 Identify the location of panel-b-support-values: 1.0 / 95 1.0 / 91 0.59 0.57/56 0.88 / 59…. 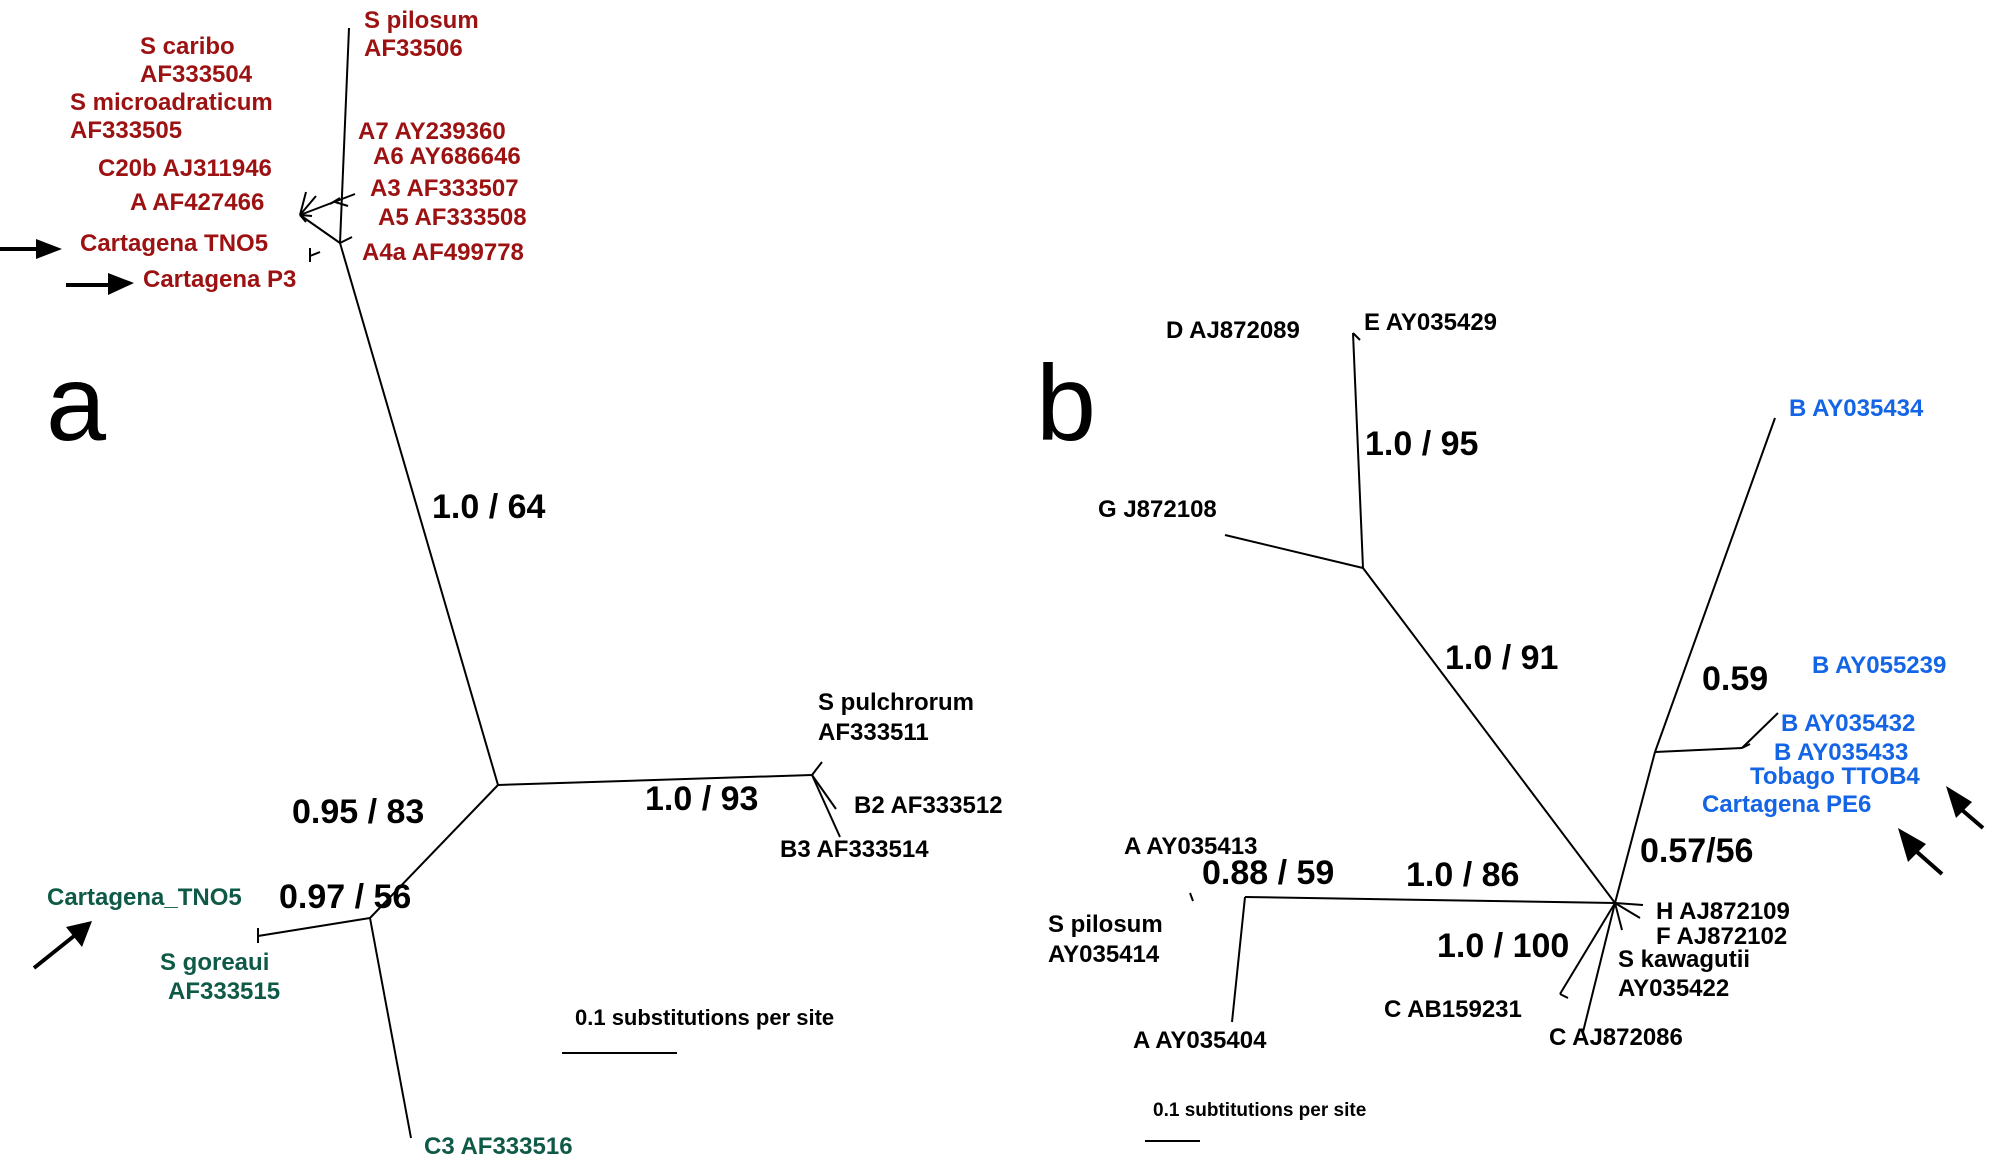
(1485, 695).